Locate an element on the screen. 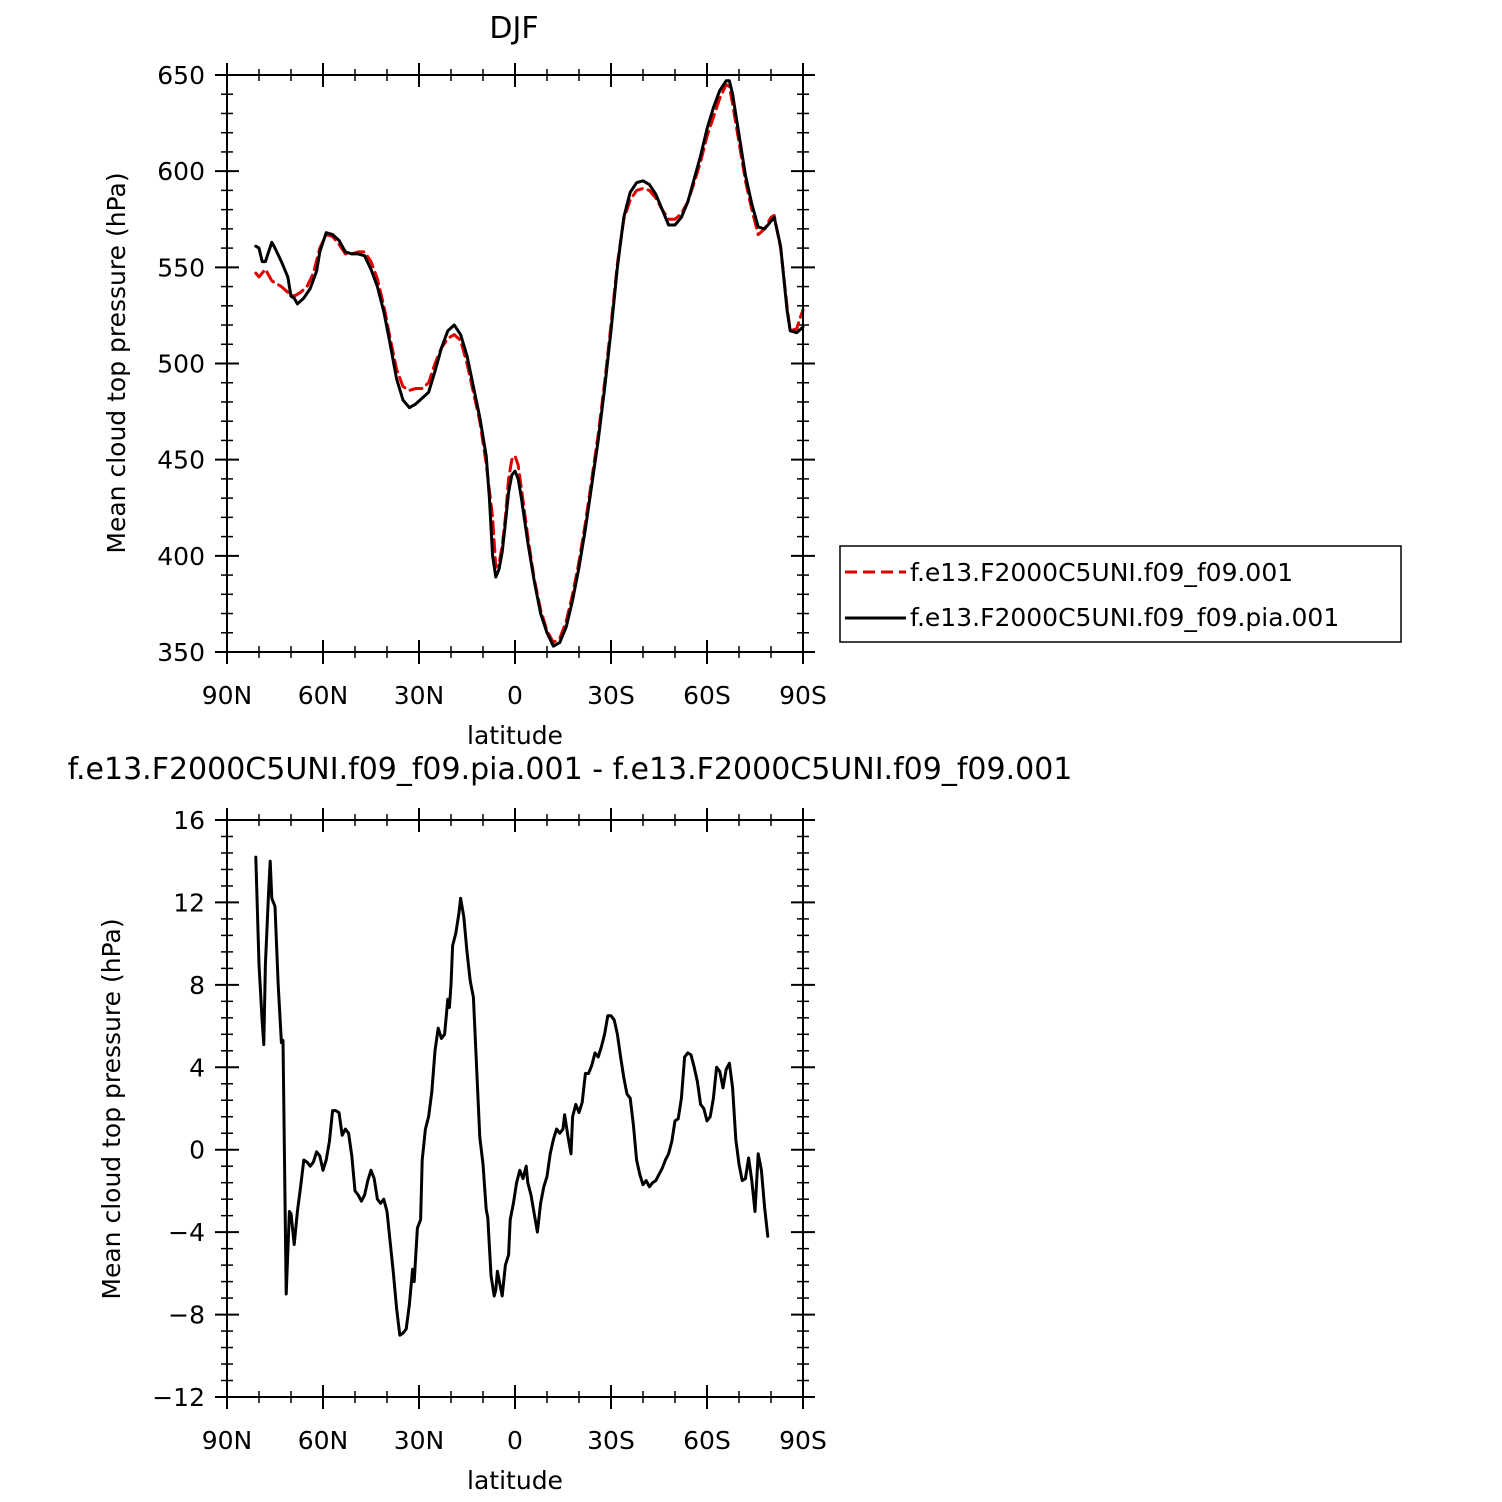 The height and width of the screenshot is (1502, 1502). chart-title: DJF is located at coordinates (513, 28).